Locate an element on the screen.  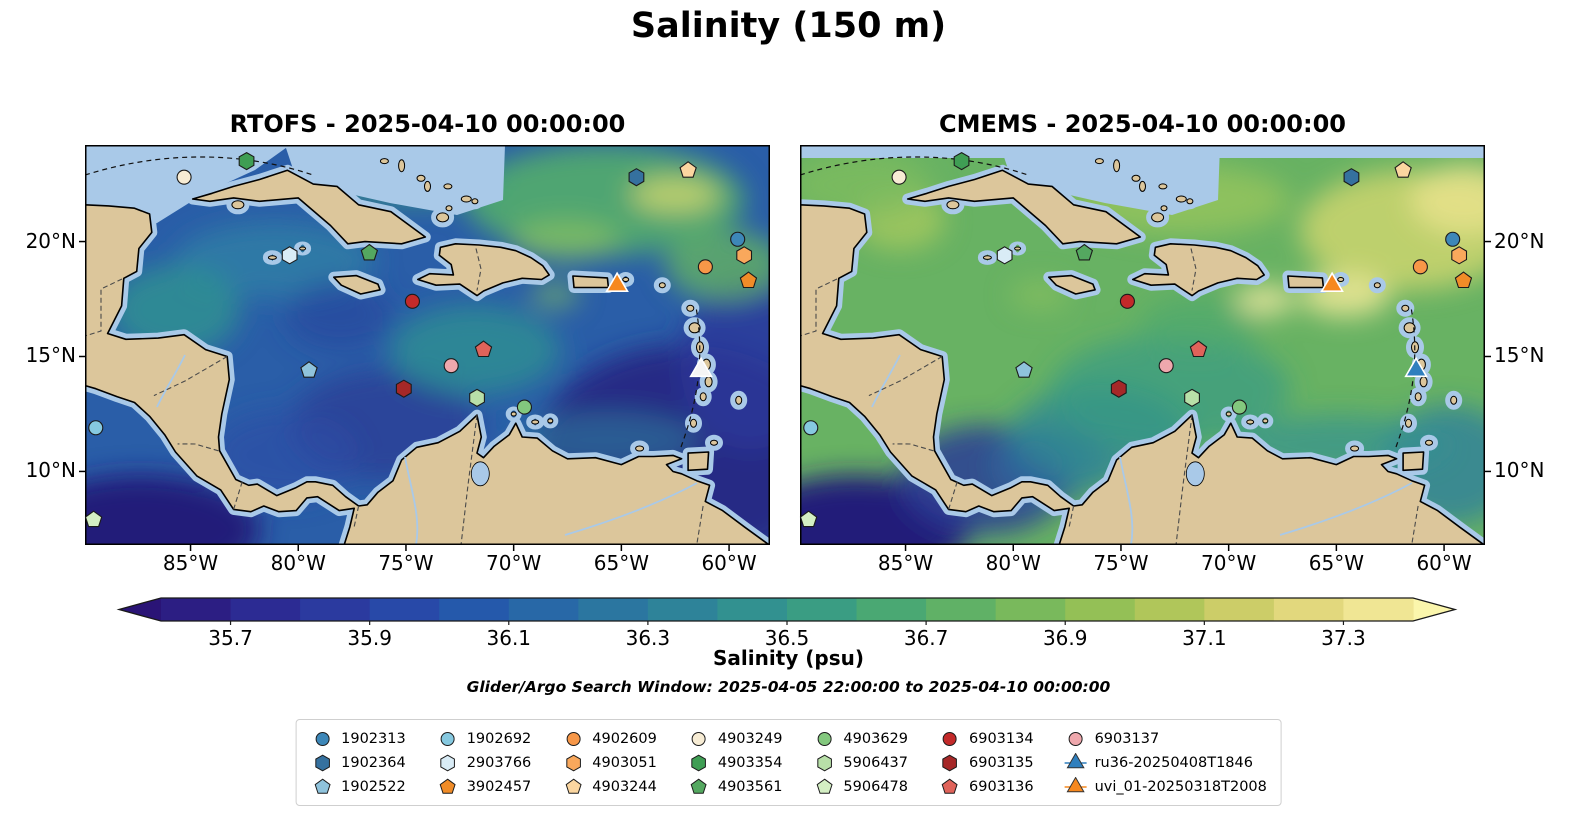
legend-item-4903629: 4903629 is located at coordinates (860, 738).